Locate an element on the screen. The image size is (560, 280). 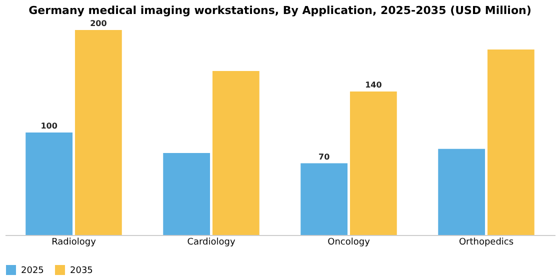
x-tick-label: Cardiology is located at coordinates (211, 243).